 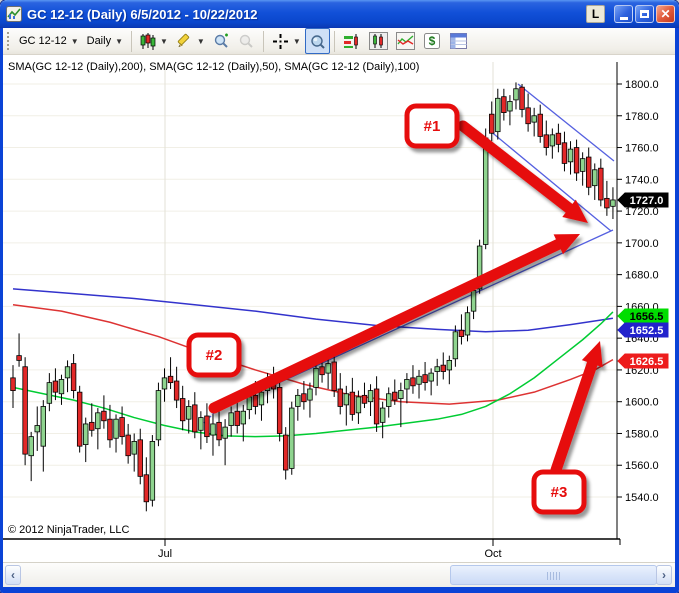 I want to click on svg-text: 1800.0, so click(x=642, y=85).